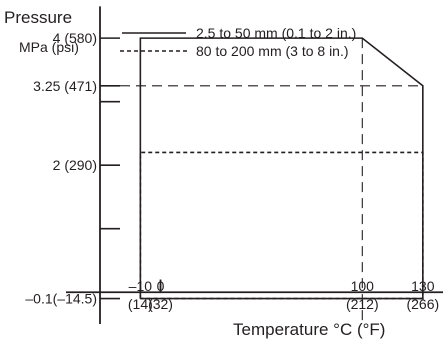  I want to click on legend-label-dashed: 80 to 200 mm (3 to 8 in.), so click(272, 51).